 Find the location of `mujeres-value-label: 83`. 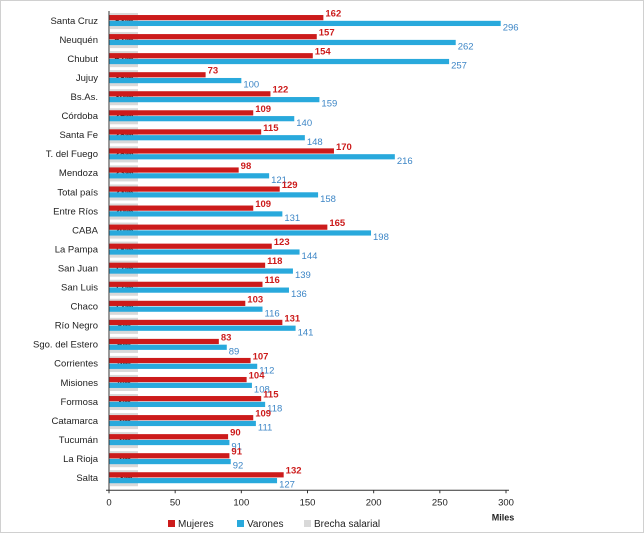

mujeres-value-label: 83 is located at coordinates (226, 337).